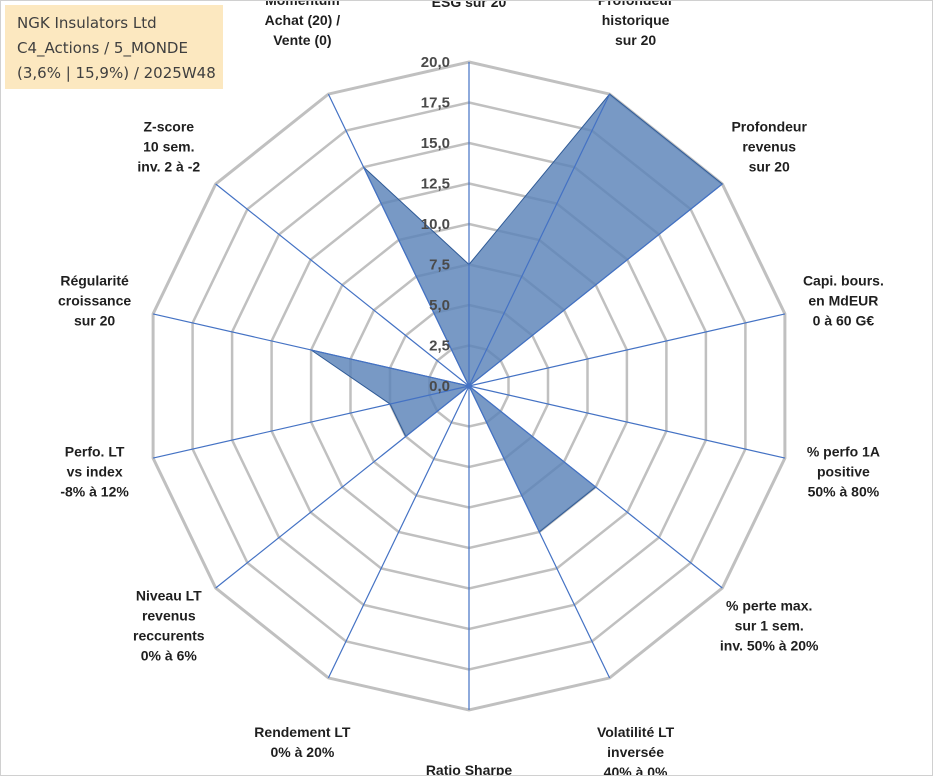 This screenshot has height=776, width=933. I want to click on tick-label: 15,0, so click(435, 143).